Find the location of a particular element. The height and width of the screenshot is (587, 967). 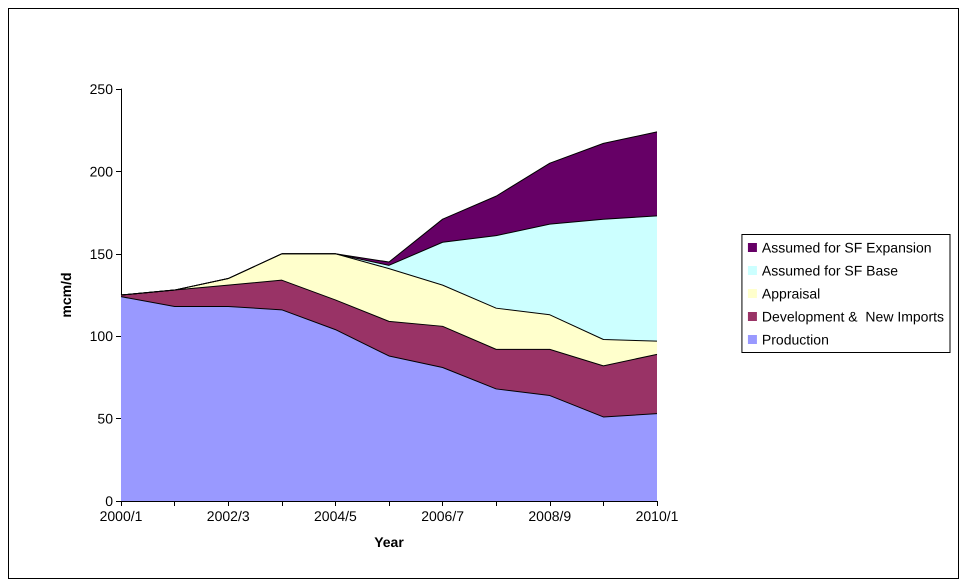

legend-label: Appraisal is located at coordinates (791, 294).